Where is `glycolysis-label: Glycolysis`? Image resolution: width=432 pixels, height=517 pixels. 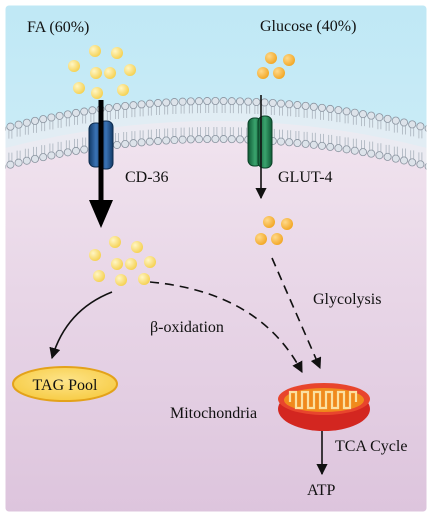
glycolysis-label: Glycolysis is located at coordinates (347, 299).